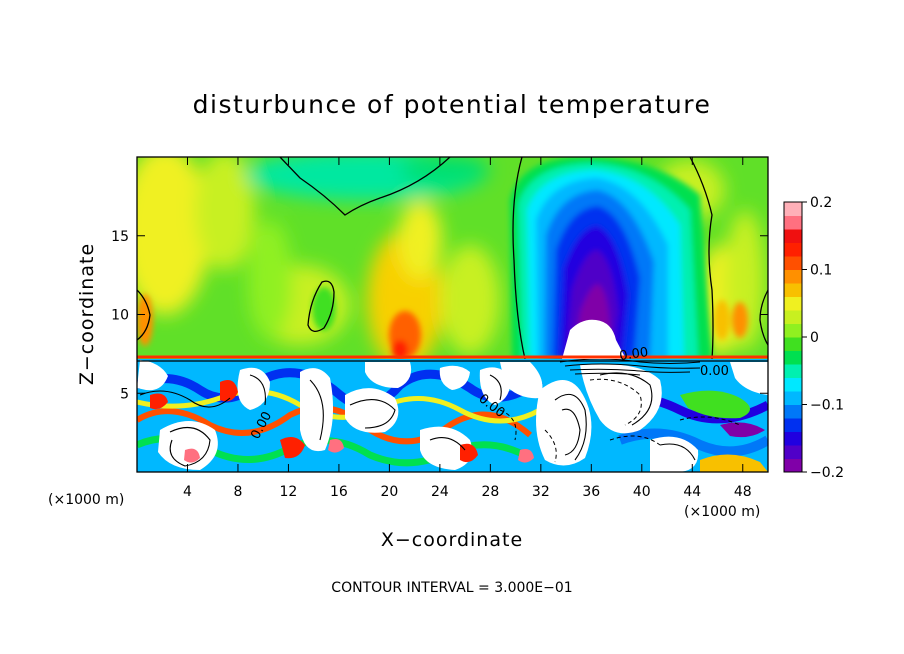 The height and width of the screenshot is (654, 904). I want to click on colorbar-tick-label: 0.1, so click(821, 271).